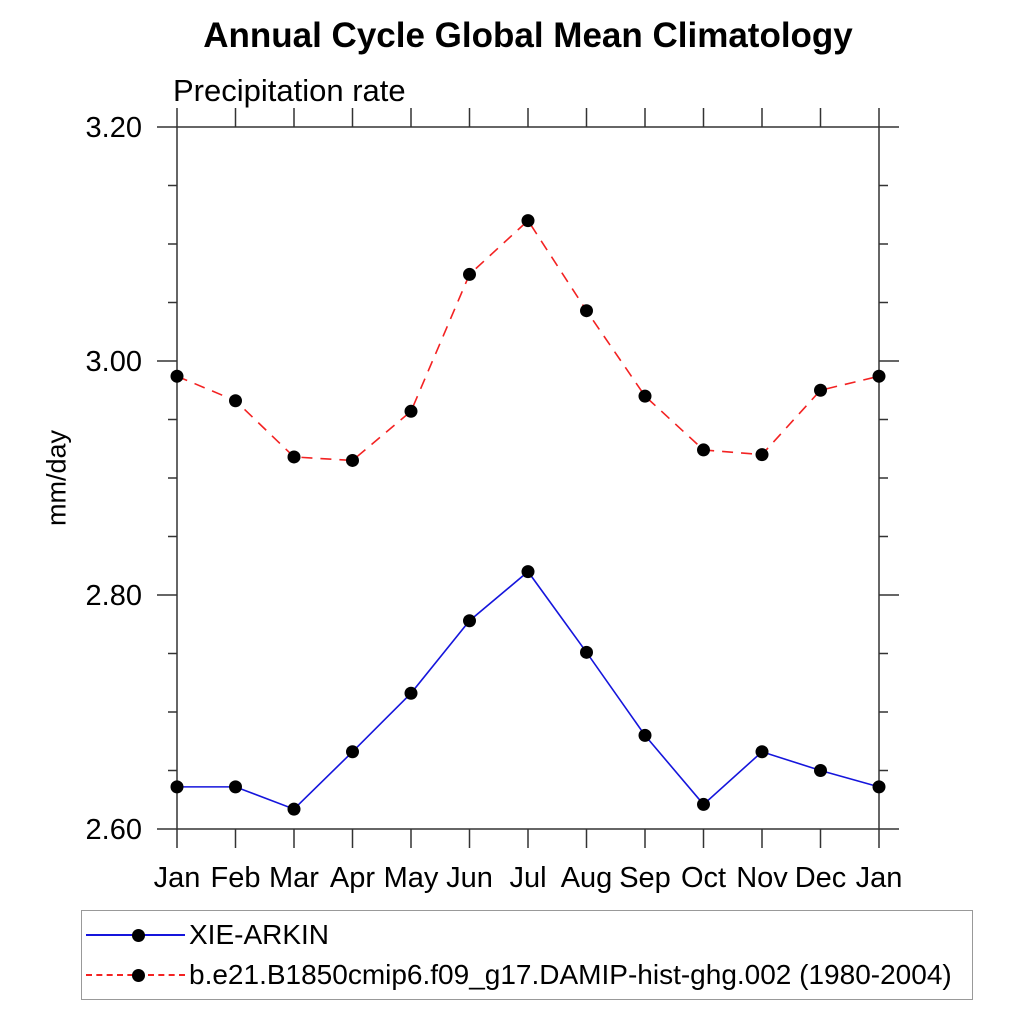  Describe the element at coordinates (114, 362) in the screenshot. I see `y-tick-label: 3.00` at that location.